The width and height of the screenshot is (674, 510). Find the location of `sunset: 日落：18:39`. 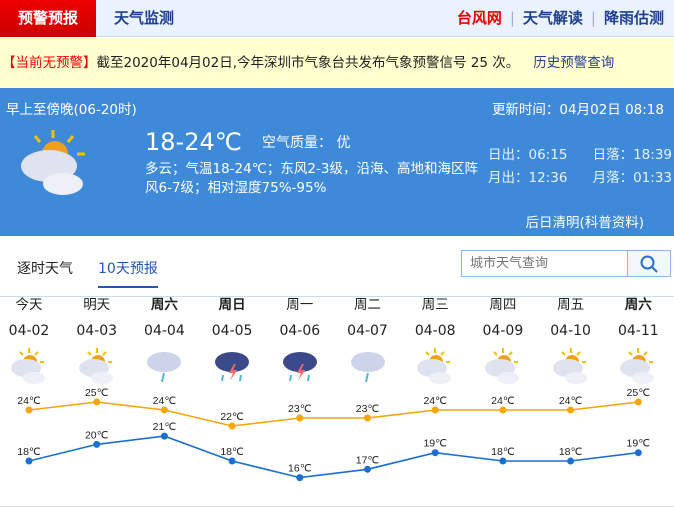

sunset: 日落：18:39 is located at coordinates (632, 155).